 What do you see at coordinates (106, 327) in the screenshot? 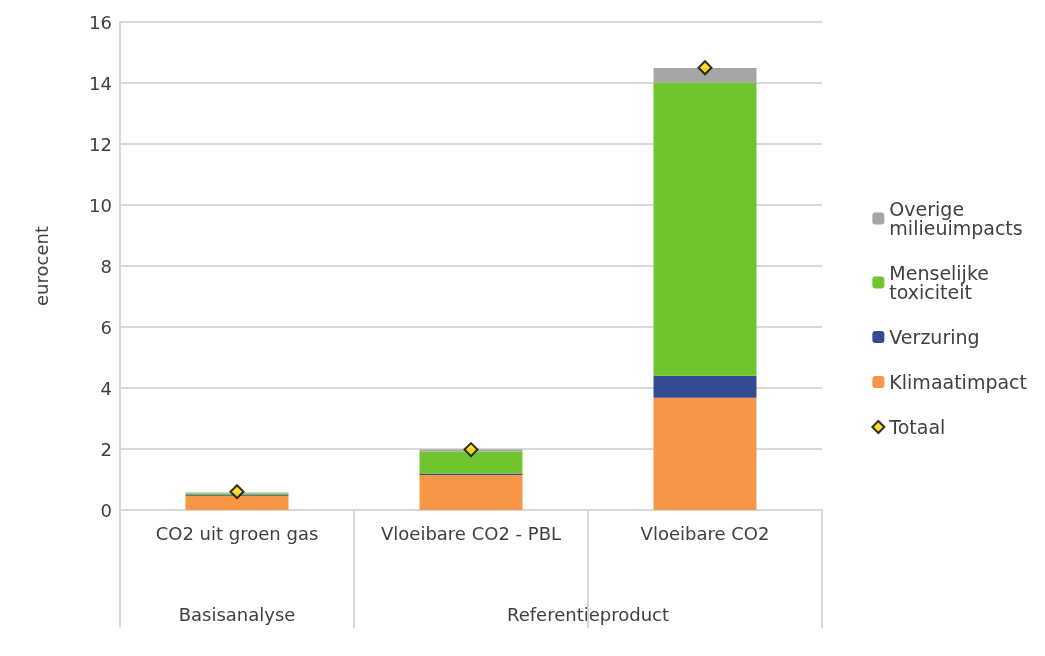
I see `y-tick-label: 6` at bounding box center [106, 327].